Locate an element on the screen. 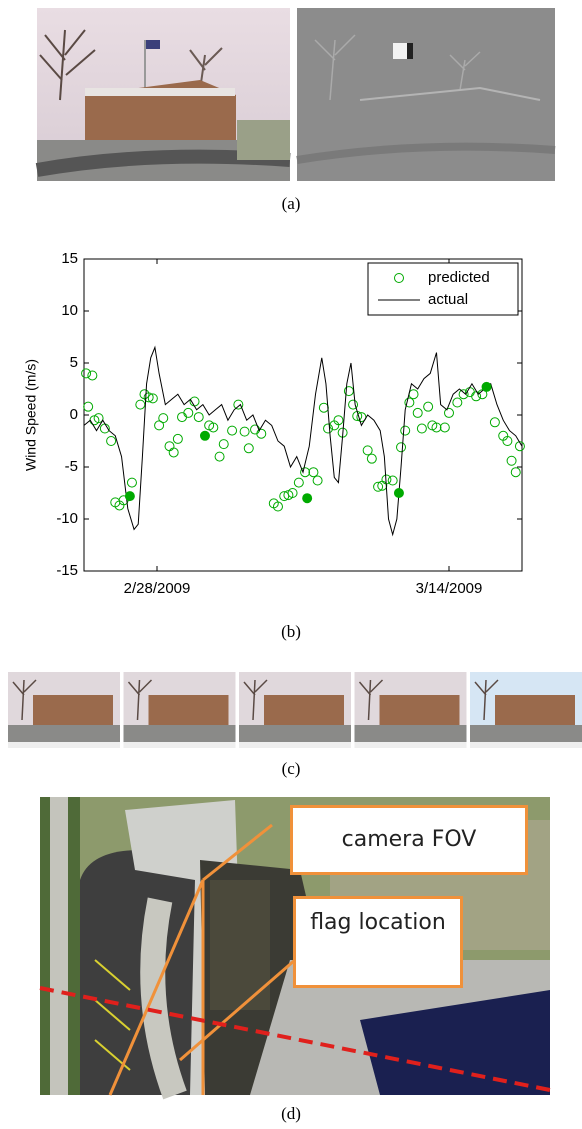 The image size is (582, 1129). panel-label: (b) is located at coordinates (291, 631).